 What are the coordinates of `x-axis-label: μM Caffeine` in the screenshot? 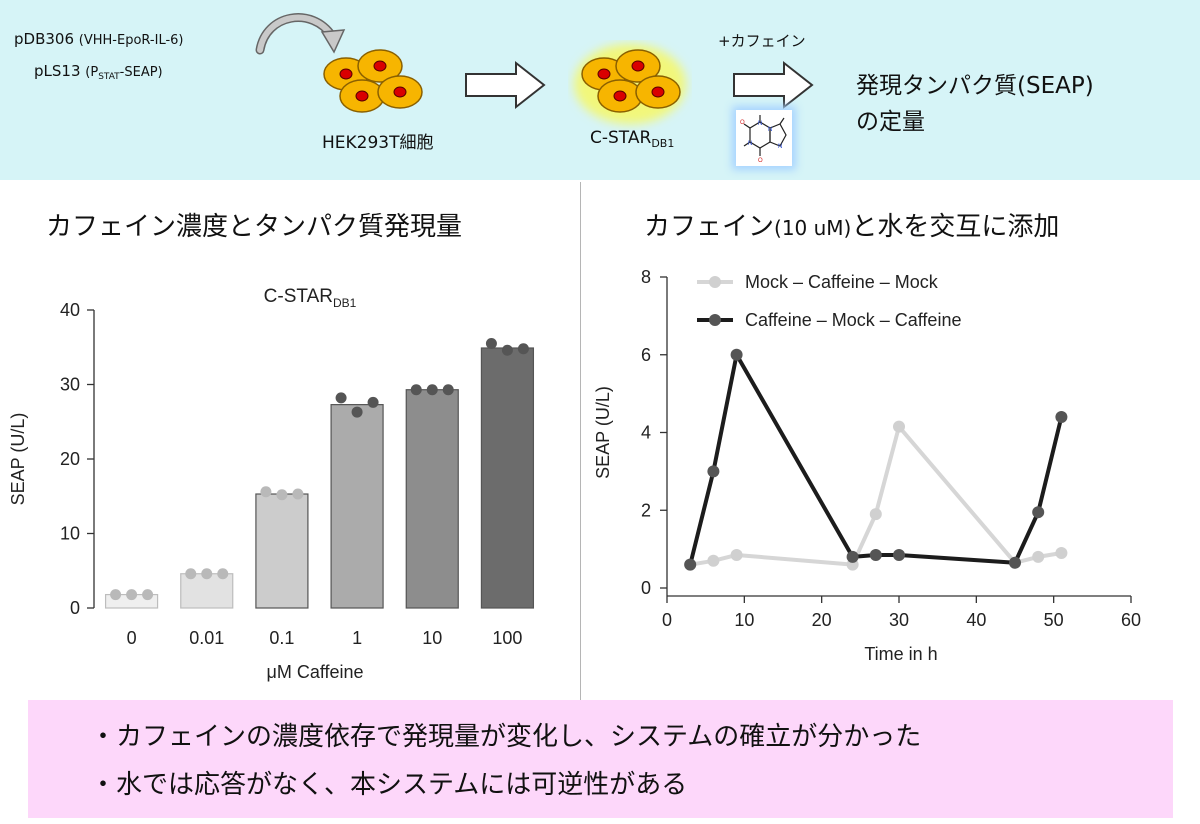 It's located at (314, 672).